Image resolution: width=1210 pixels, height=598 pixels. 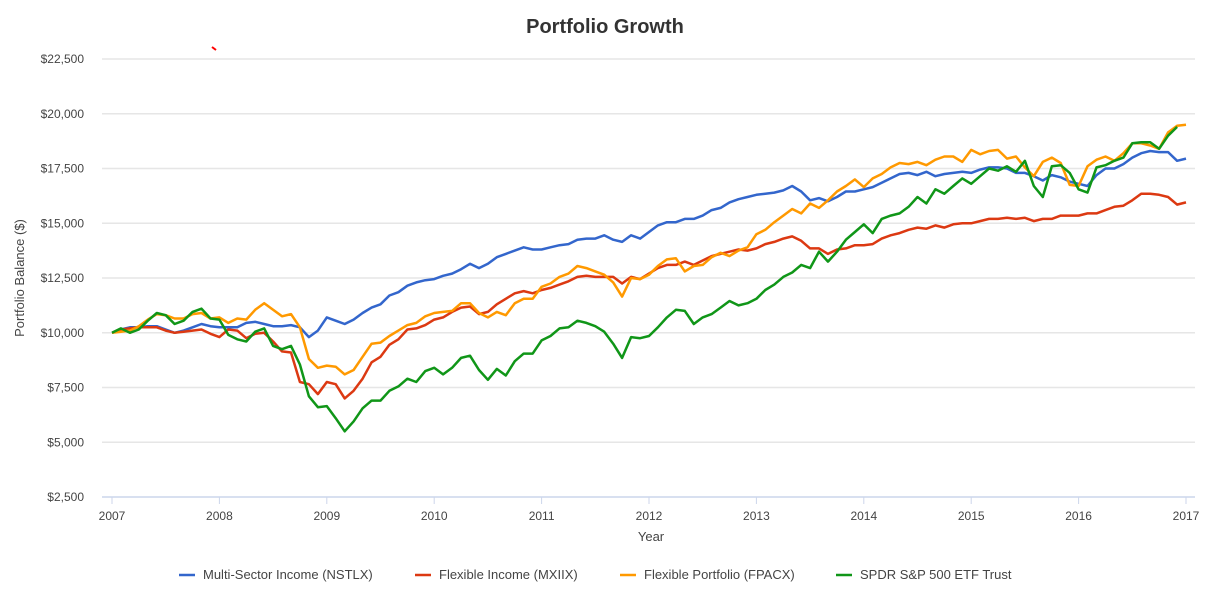 What do you see at coordinates (1186, 516) in the screenshot?
I see `x-tick-label: 2017` at bounding box center [1186, 516].